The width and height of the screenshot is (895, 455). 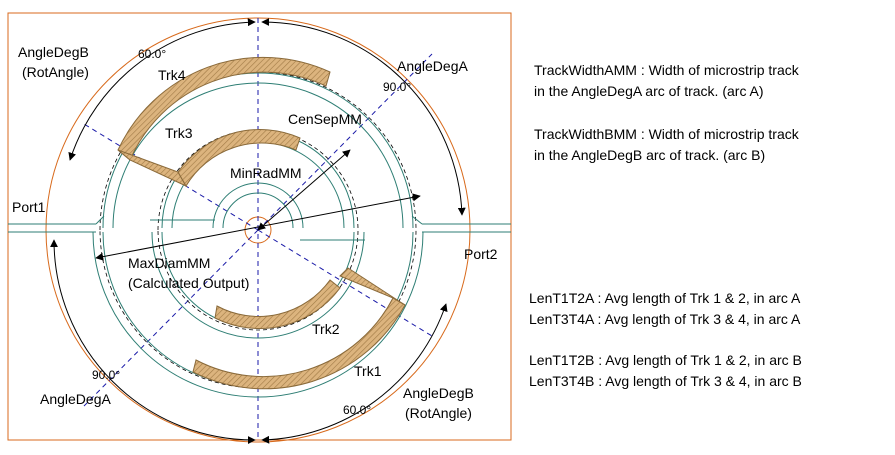 What do you see at coordinates (152, 168) in the screenshot?
I see `track-trk4-link` at bounding box center [152, 168].